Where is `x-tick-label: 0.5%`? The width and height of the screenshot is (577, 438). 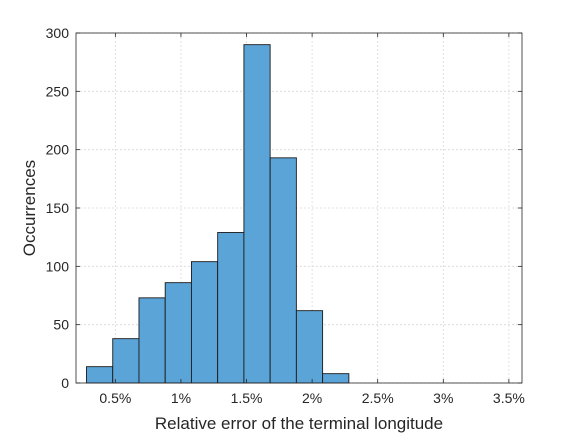
x-tick-label: 0.5% is located at coordinates (115, 398).